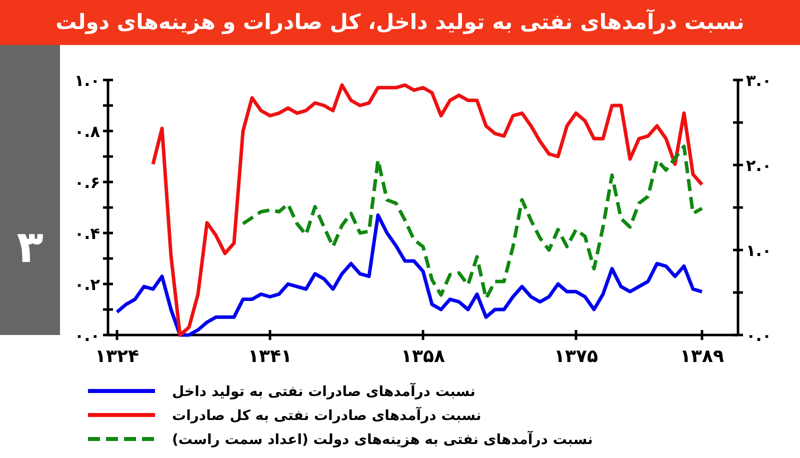 Image resolution: width=800 pixels, height=458 pixels. I want to click on y-tick-label: ۰.۶, so click(87, 182).